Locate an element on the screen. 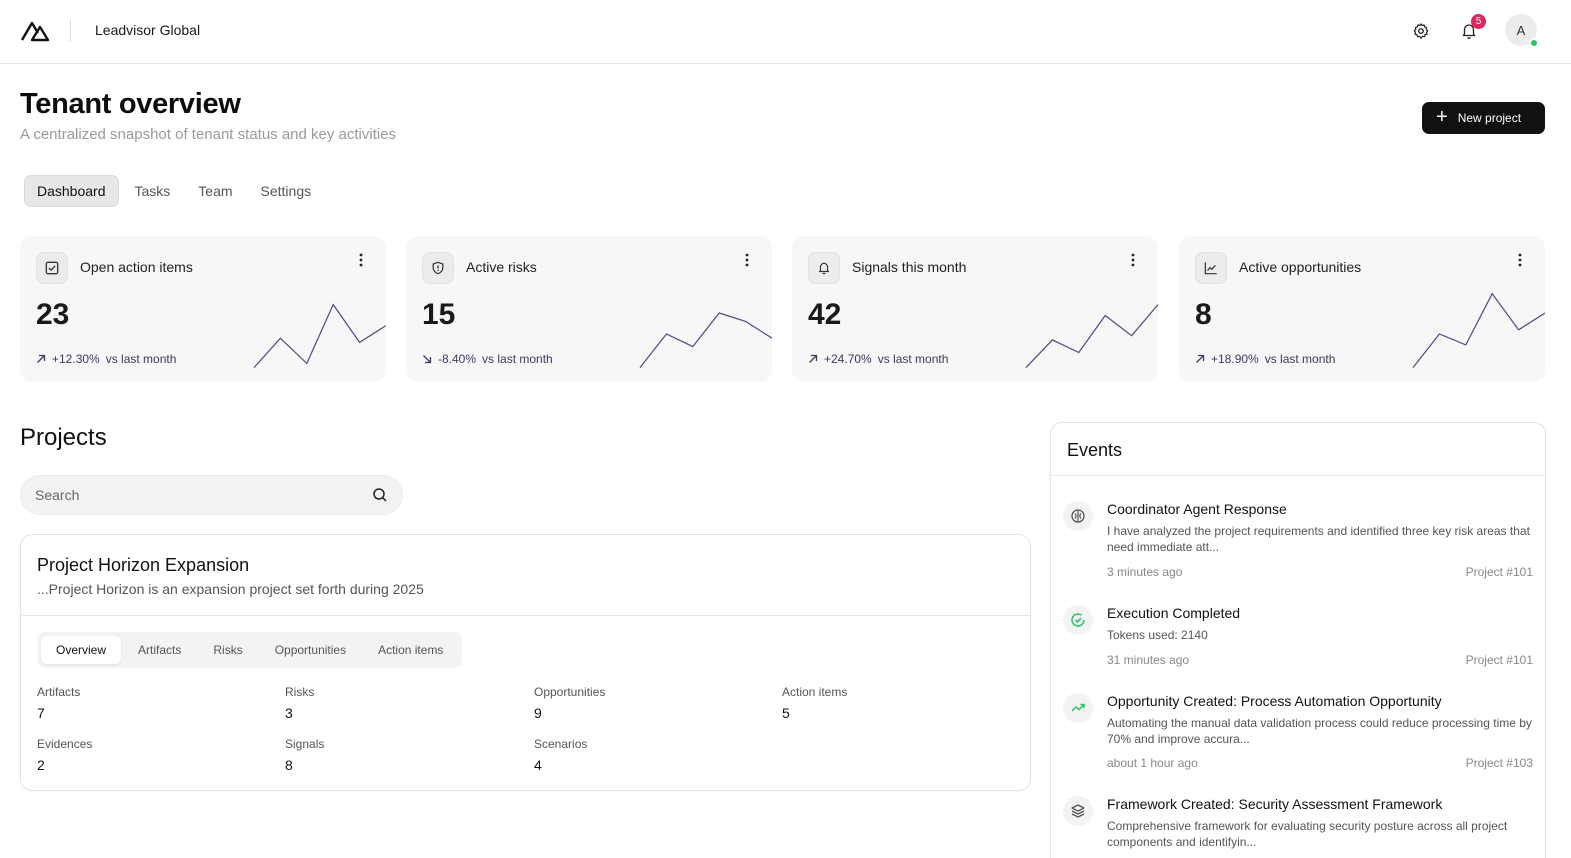 The image size is (1571, 858). stat-card-active-risks: Active risks 15 -8.40% vs last month is located at coordinates (589, 309).